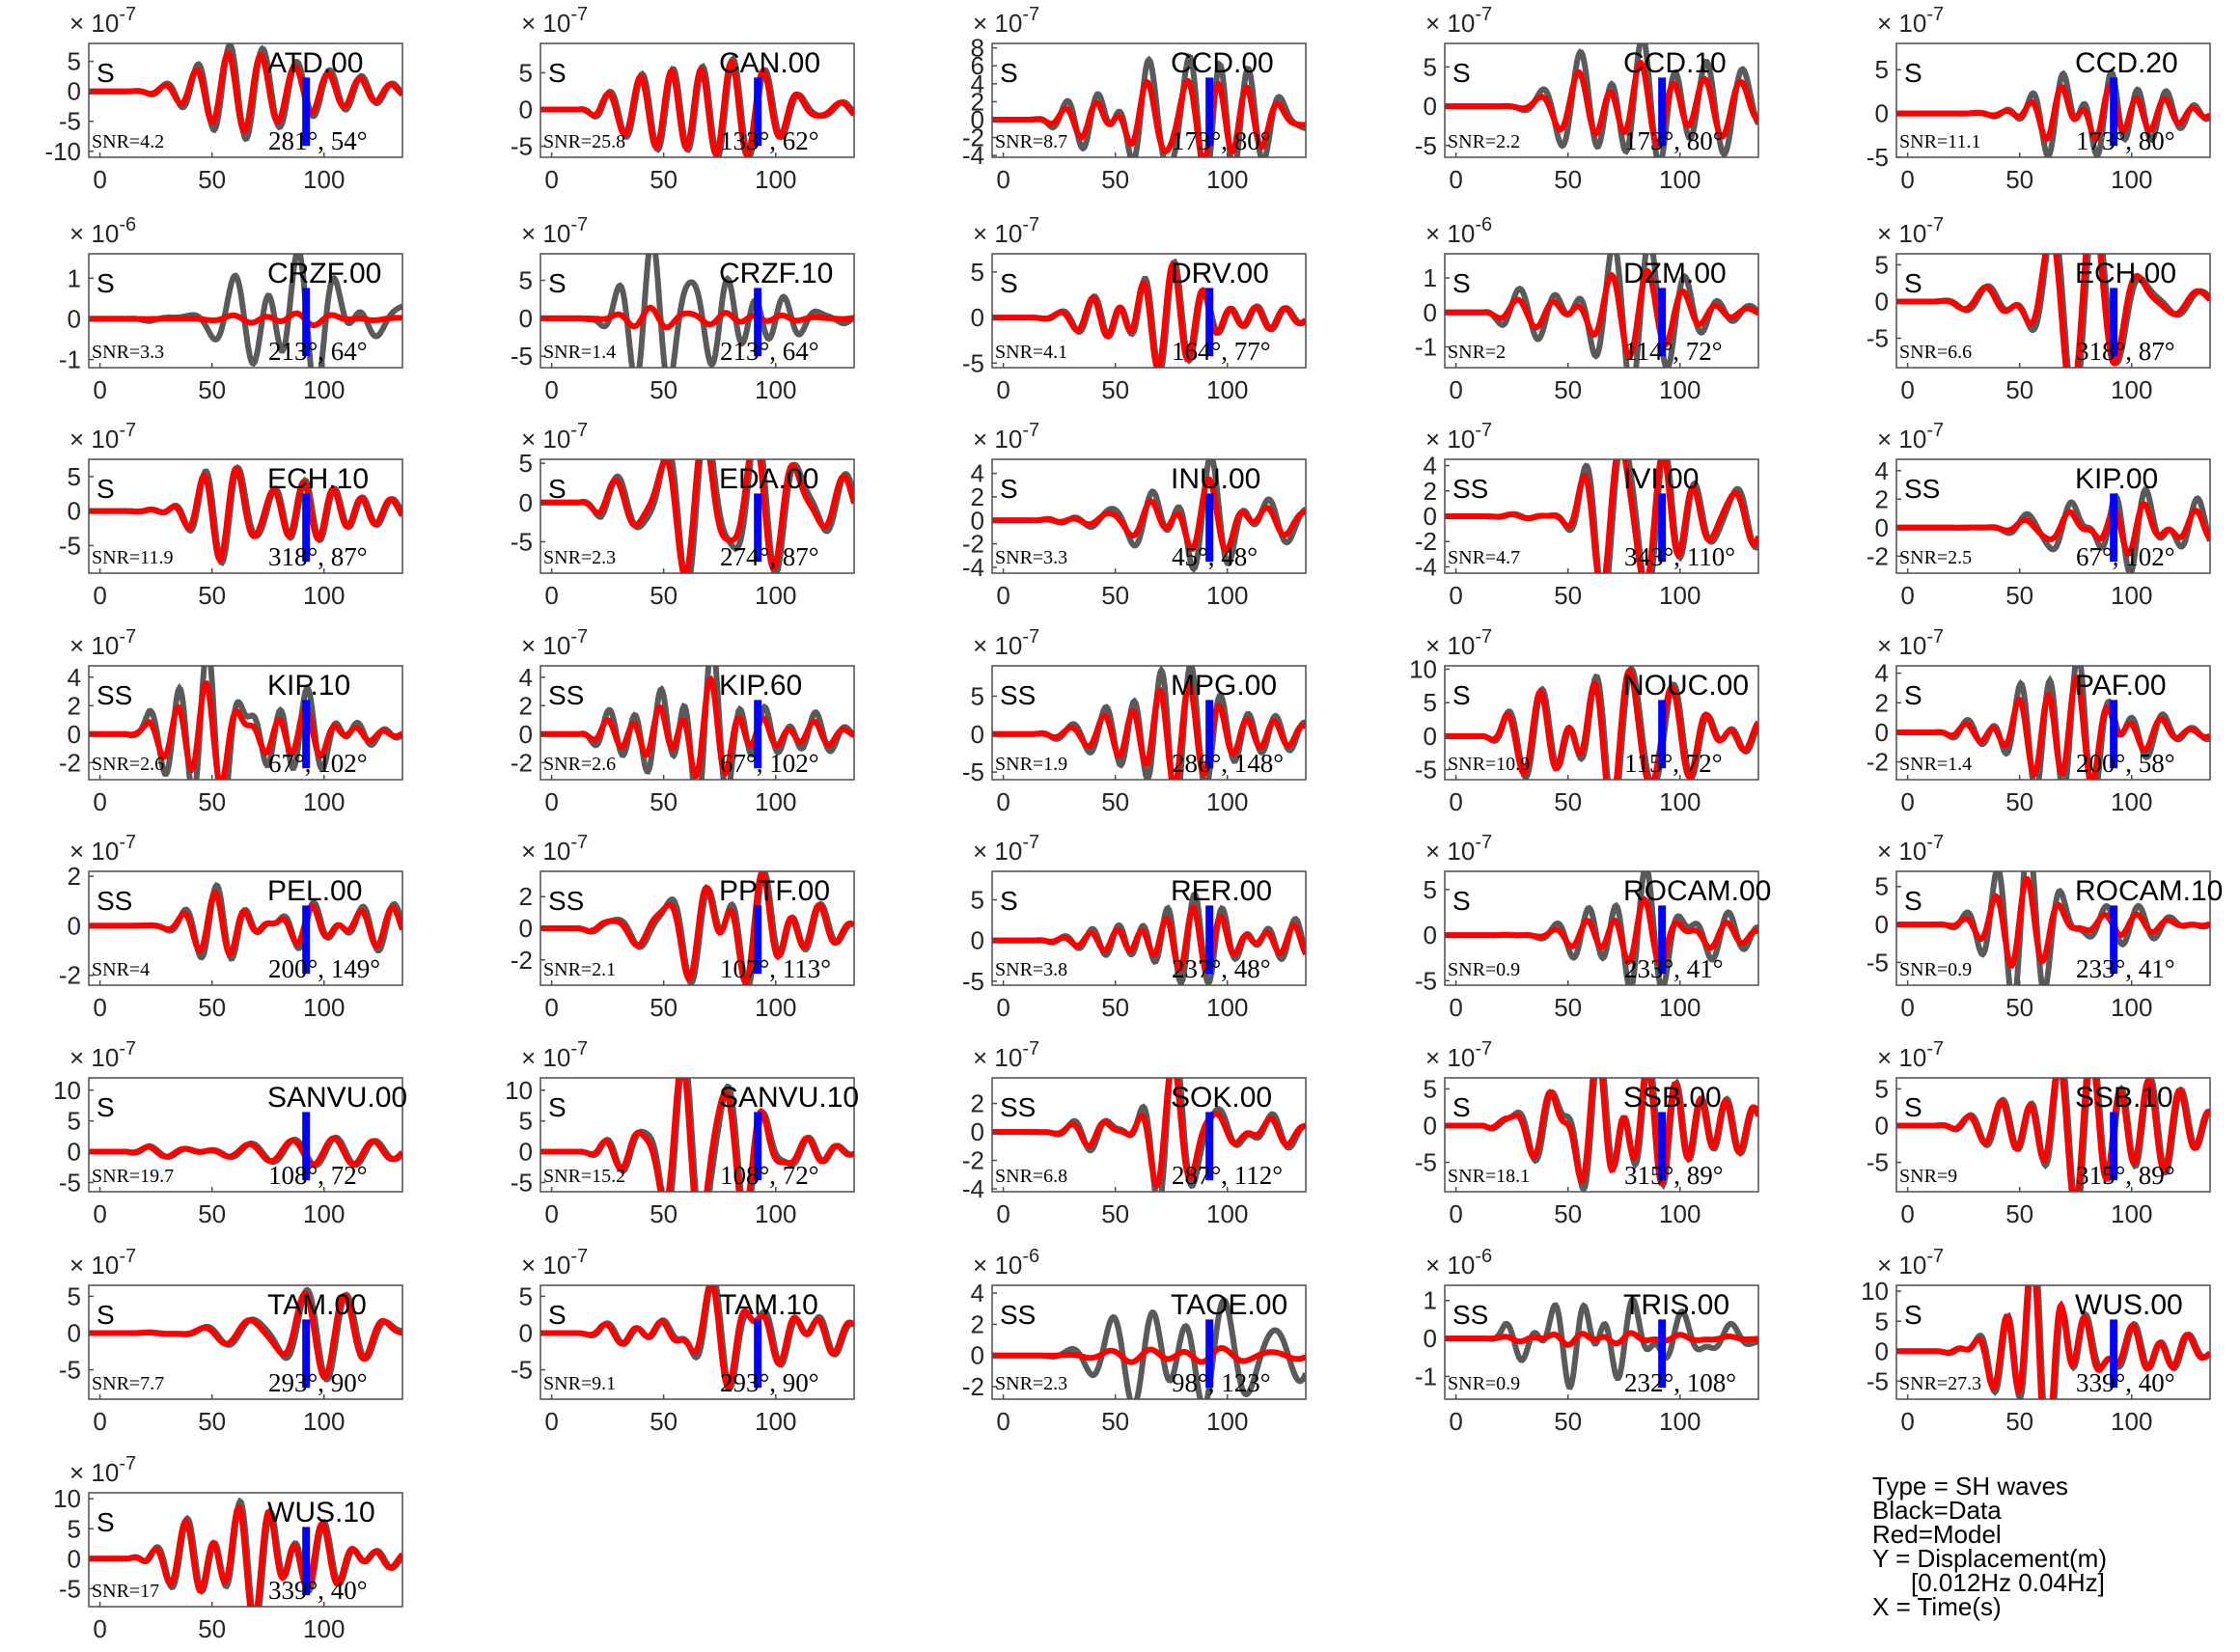 This screenshot has height=1652, width=2240. I want to click on snr-label: SNR=1.4, so click(1935, 764).